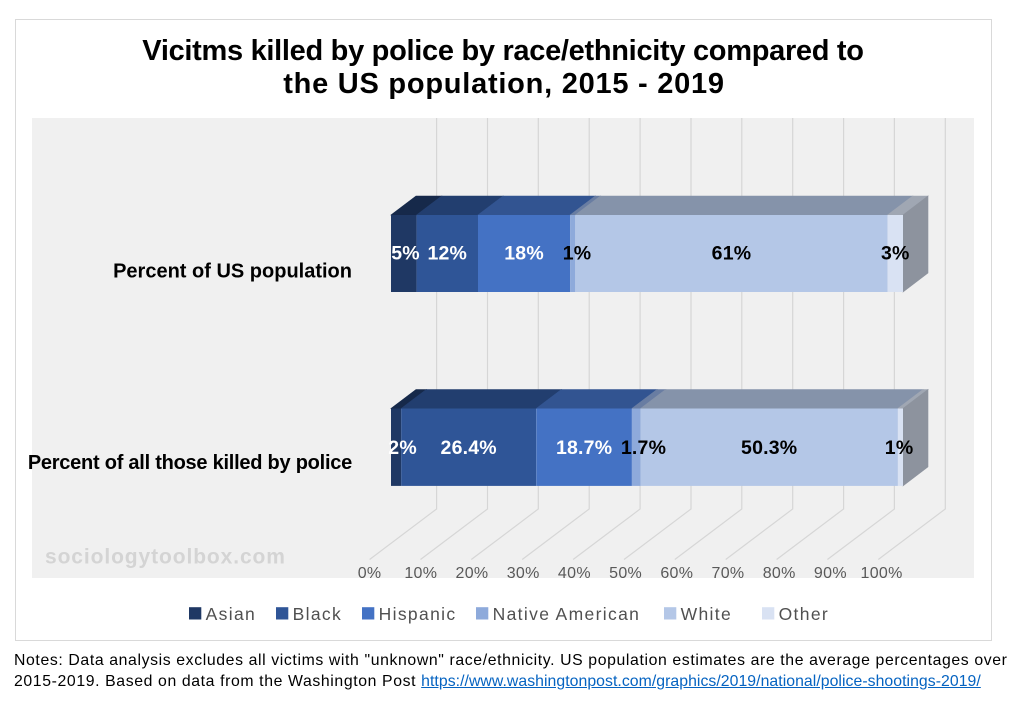  Describe the element at coordinates (231, 614) in the screenshot. I see `svg-text: Asian` at that location.